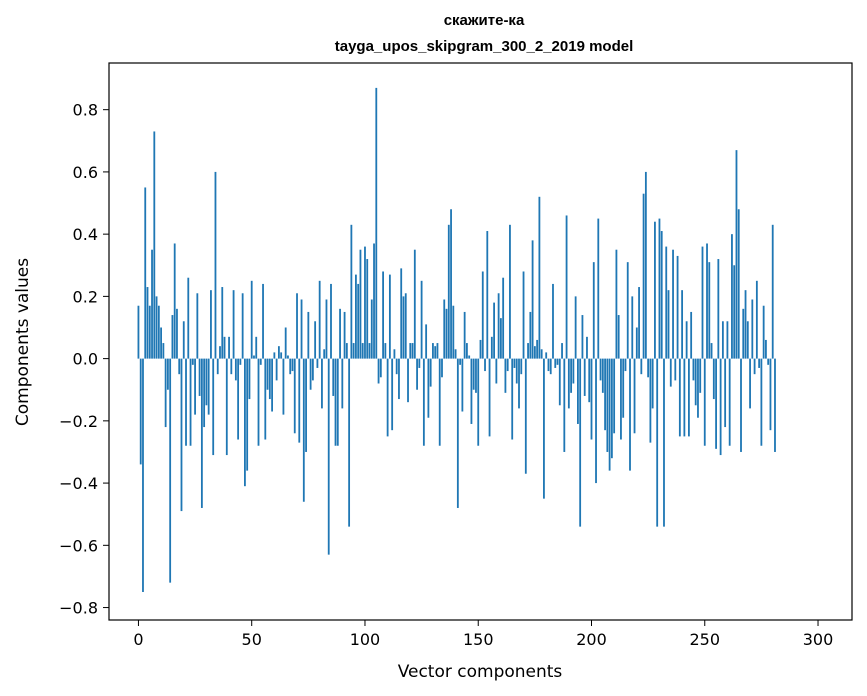 Image resolution: width=867 pixels, height=696 pixels. I want to click on y-tick-label-2: −0.4, so click(78, 483).